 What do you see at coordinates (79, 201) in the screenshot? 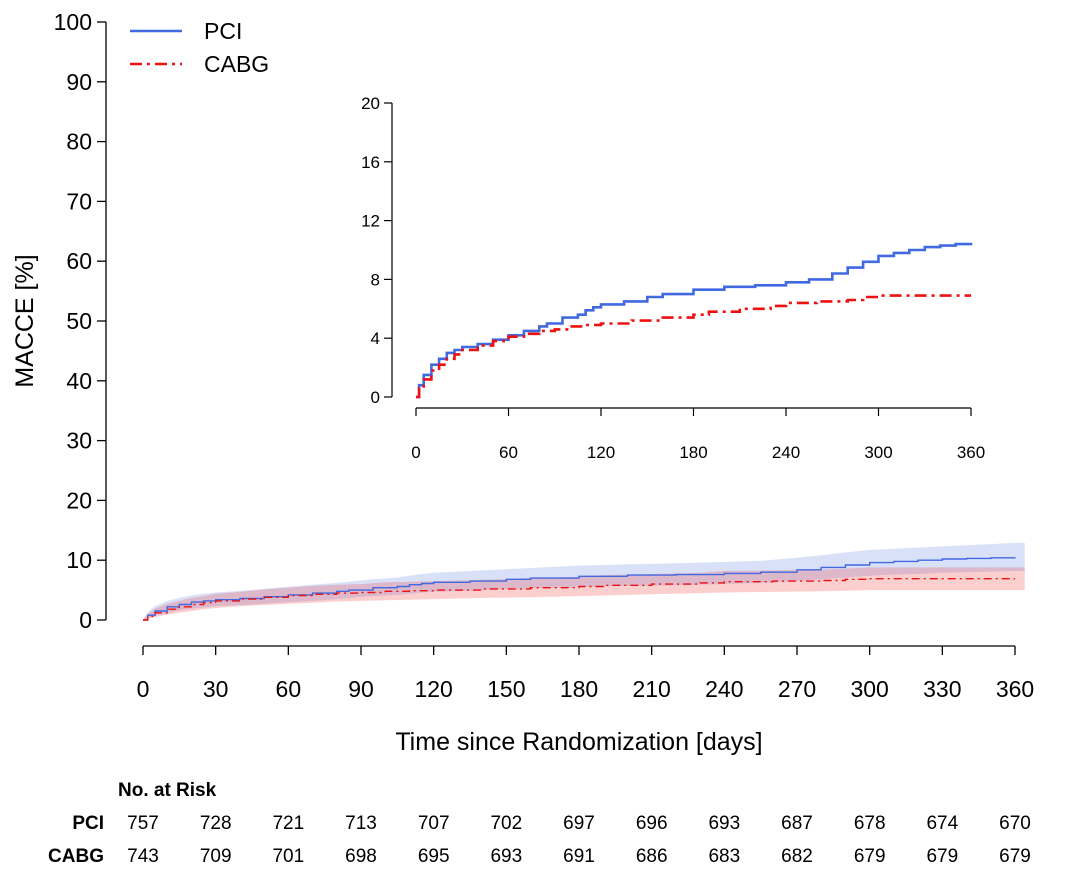
I see `y-tick-label: 70` at bounding box center [79, 201].